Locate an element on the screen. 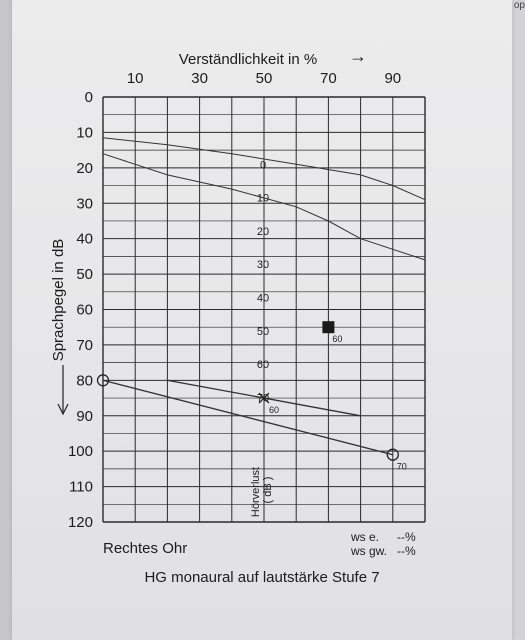 The image size is (525, 640). y-tick-label: 110 is located at coordinates (81, 487).